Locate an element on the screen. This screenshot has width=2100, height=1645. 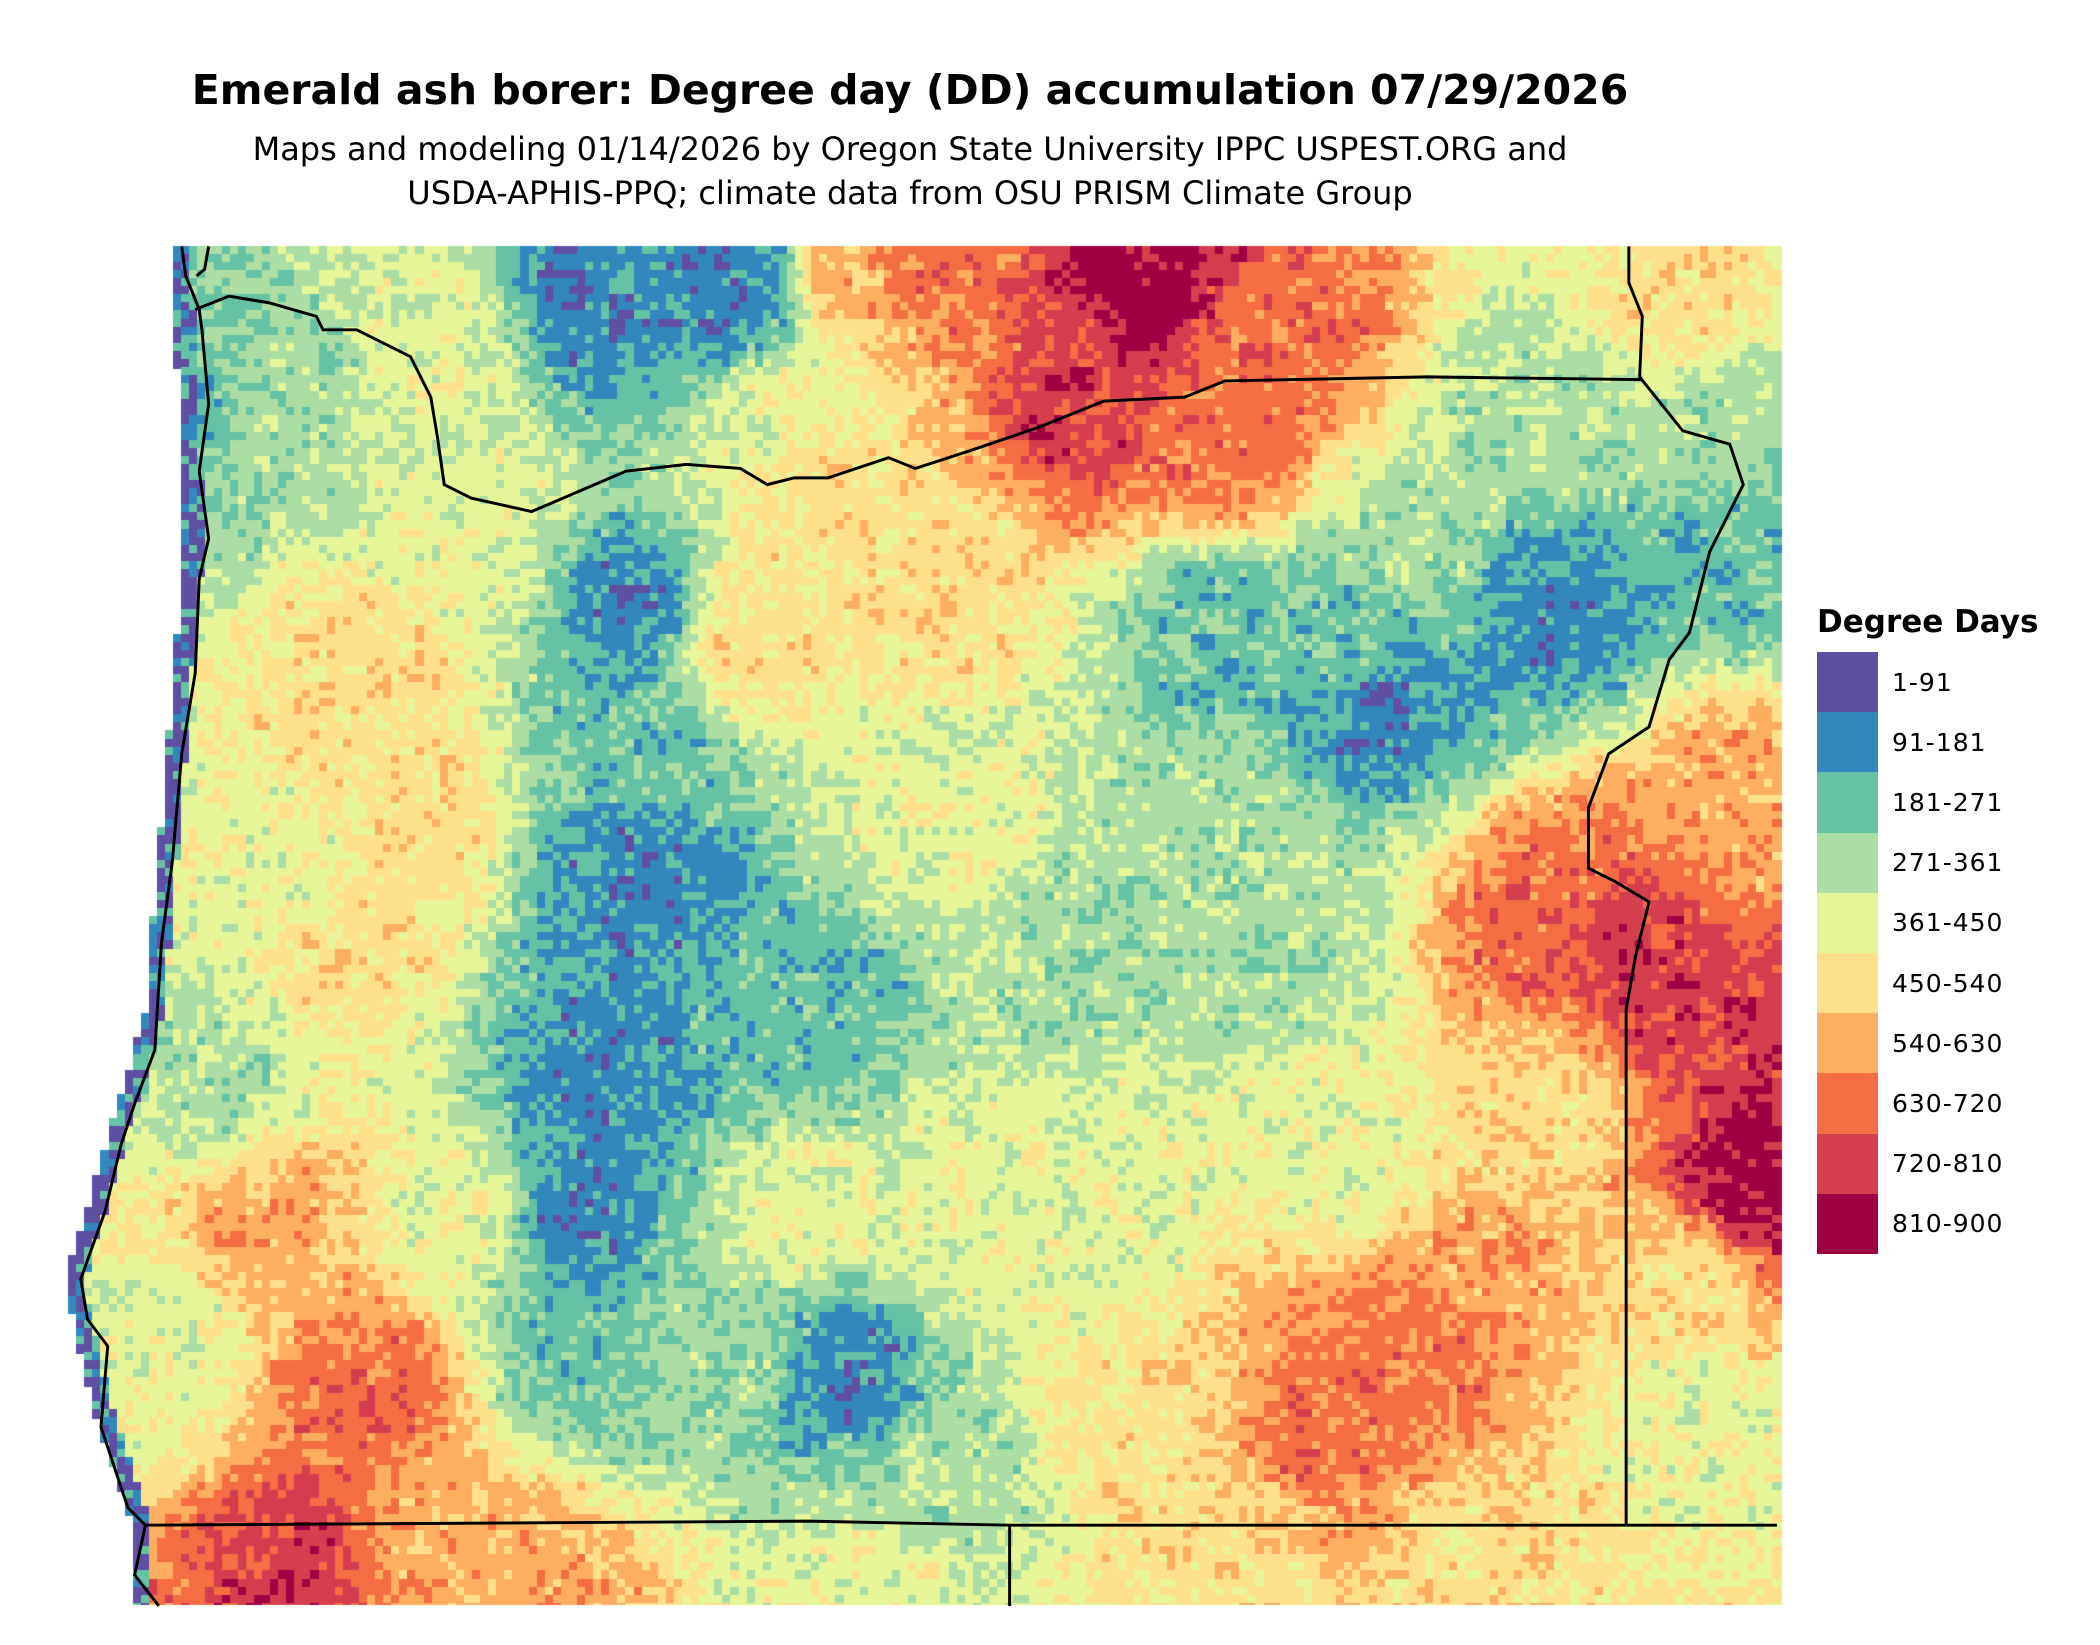
legend-item: 630-720 is located at coordinates (1927, 1103).